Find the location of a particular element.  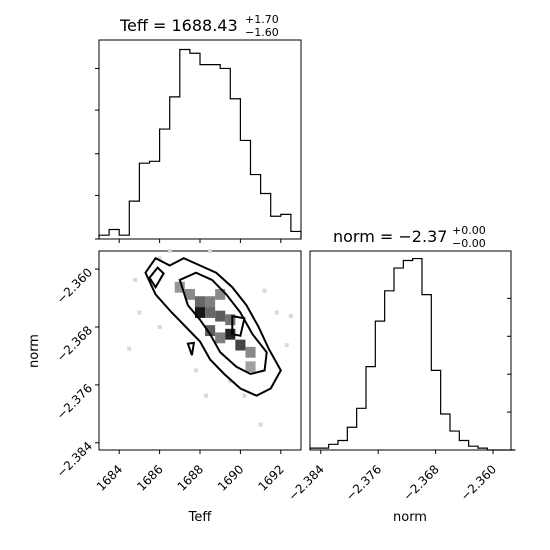

teff-title-sup: +1.70 is located at coordinates (262, 19).